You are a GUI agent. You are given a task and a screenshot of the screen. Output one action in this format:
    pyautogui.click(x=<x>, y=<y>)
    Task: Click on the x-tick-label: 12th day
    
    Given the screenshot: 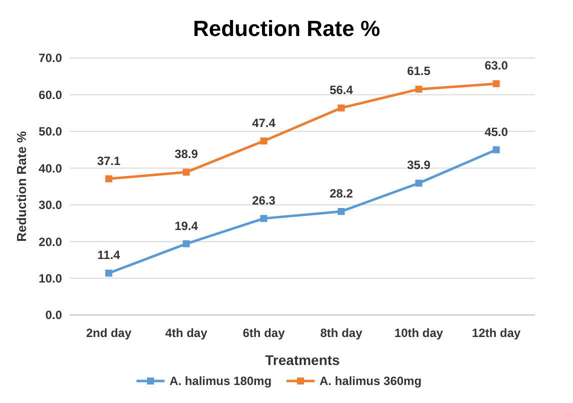 What is the action you would take?
    pyautogui.click(x=496, y=333)
    